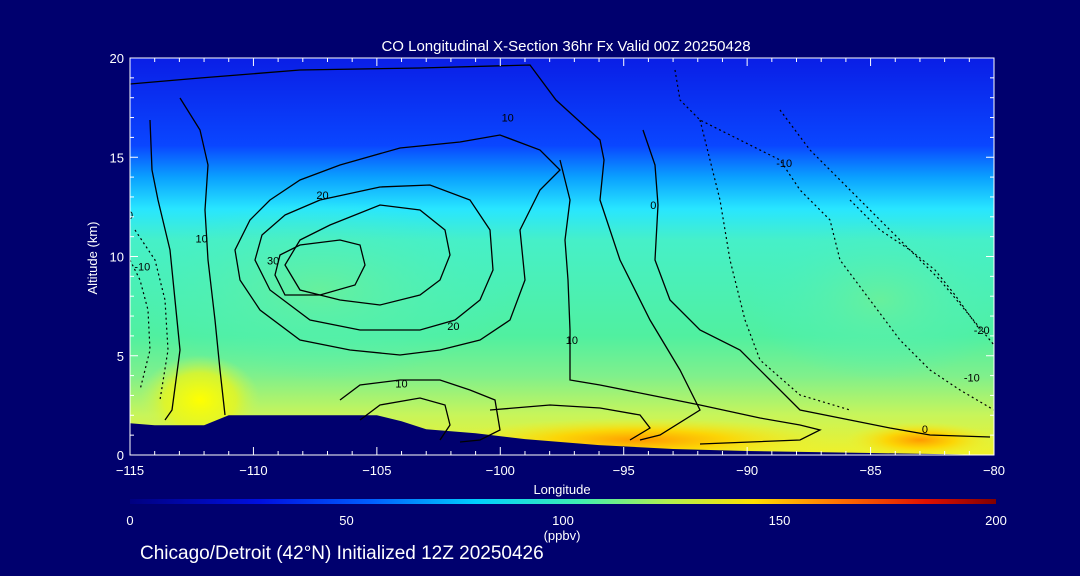  What do you see at coordinates (120, 455) in the screenshot?
I see `y-tick-label: 0` at bounding box center [120, 455].